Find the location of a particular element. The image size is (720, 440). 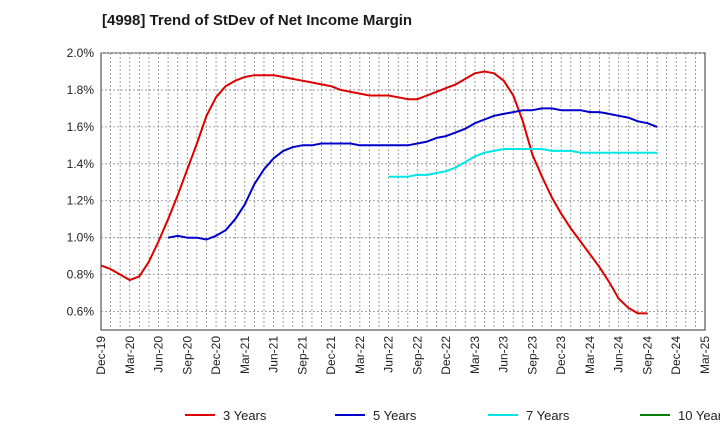

x-tick-label: Dec-23 is located at coordinates (561, 355).